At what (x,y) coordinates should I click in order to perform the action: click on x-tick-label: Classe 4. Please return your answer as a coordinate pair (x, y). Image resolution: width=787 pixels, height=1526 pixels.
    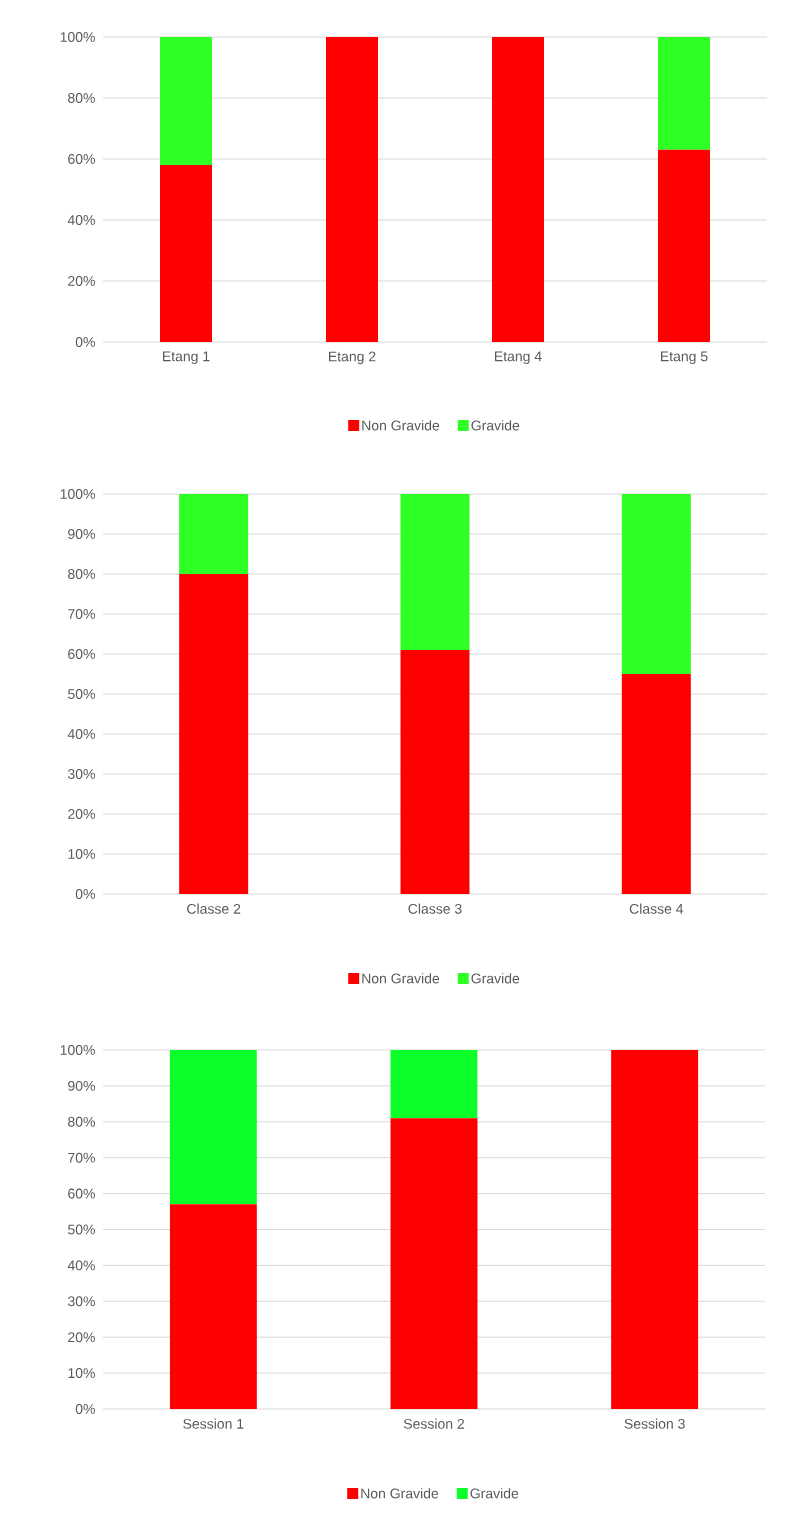
    Looking at the image, I should click on (656, 908).